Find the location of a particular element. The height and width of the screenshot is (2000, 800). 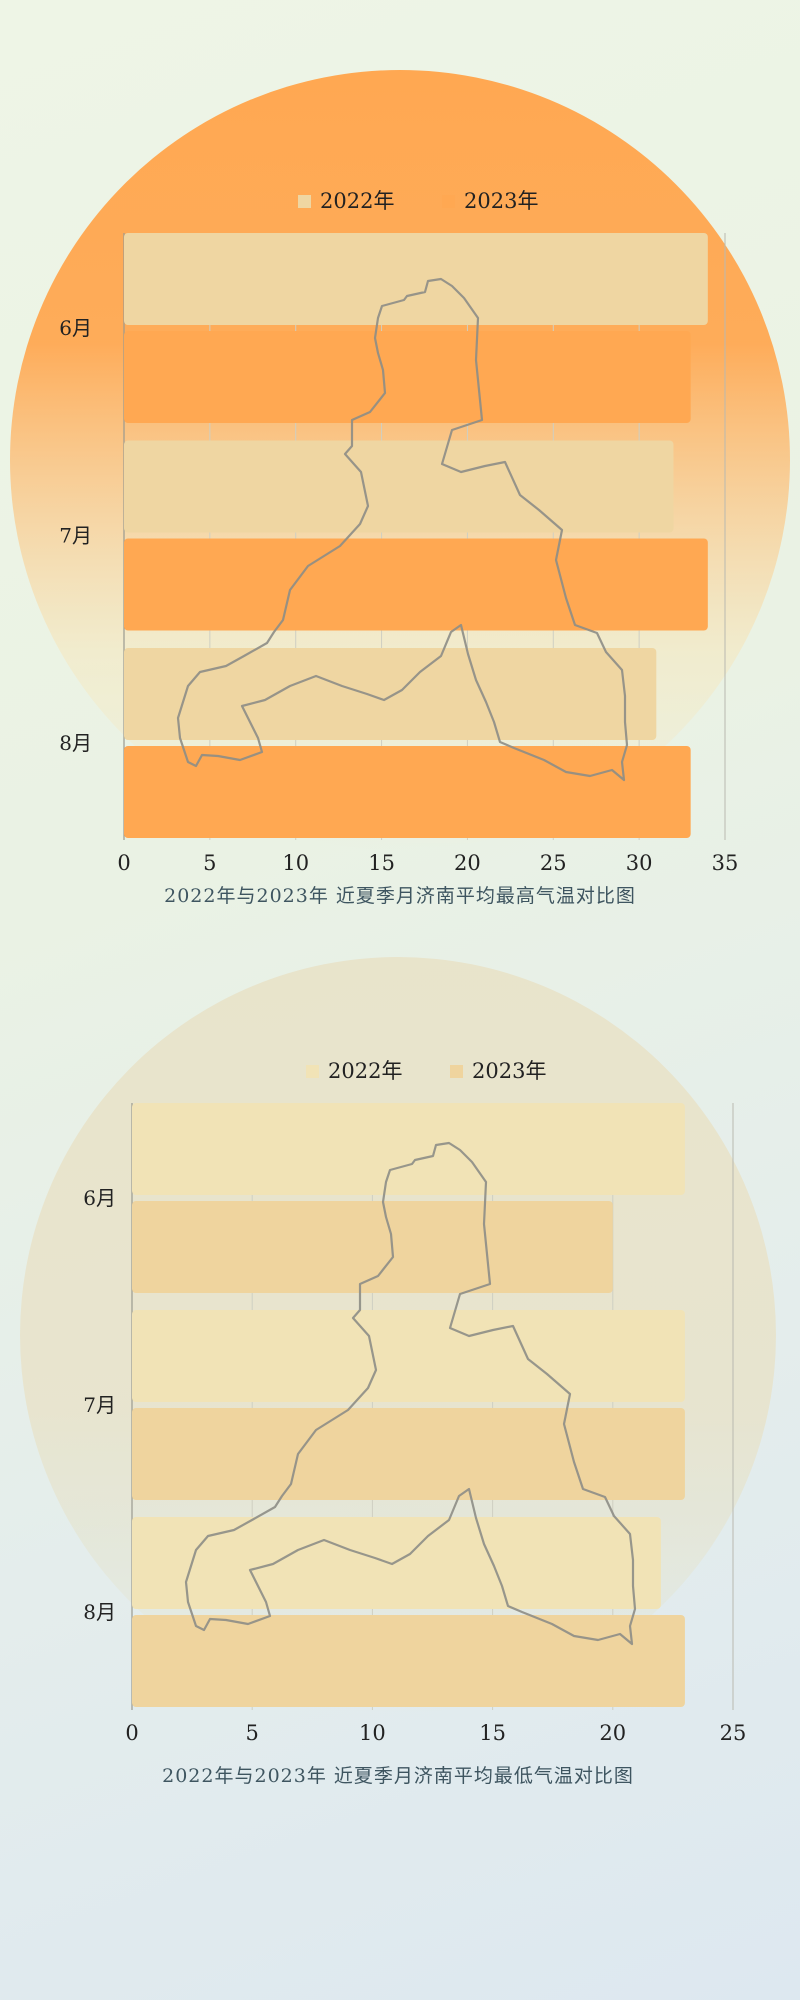

chart-title: 2022年与2023年 近夏季月济南平均最高气温对比图 is located at coordinates (400, 896).